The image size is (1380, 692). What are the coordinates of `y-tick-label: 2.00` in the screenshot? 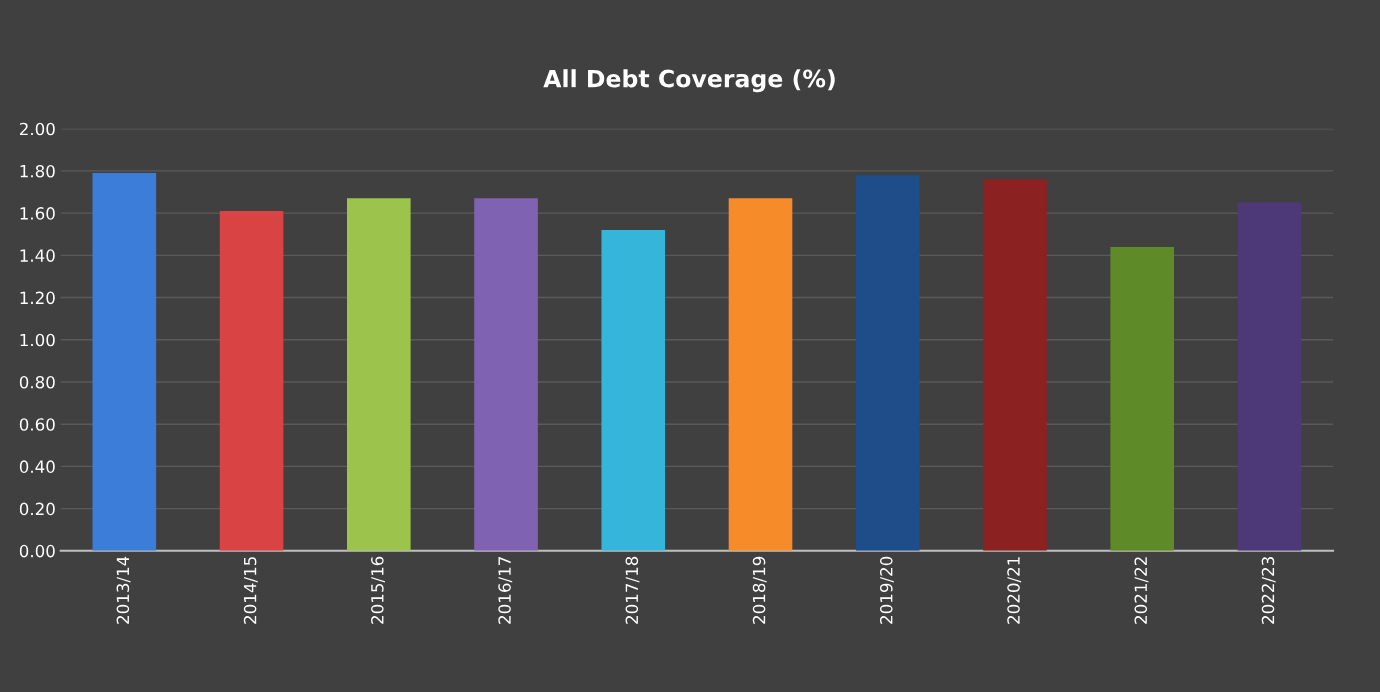 It's located at (37, 129).